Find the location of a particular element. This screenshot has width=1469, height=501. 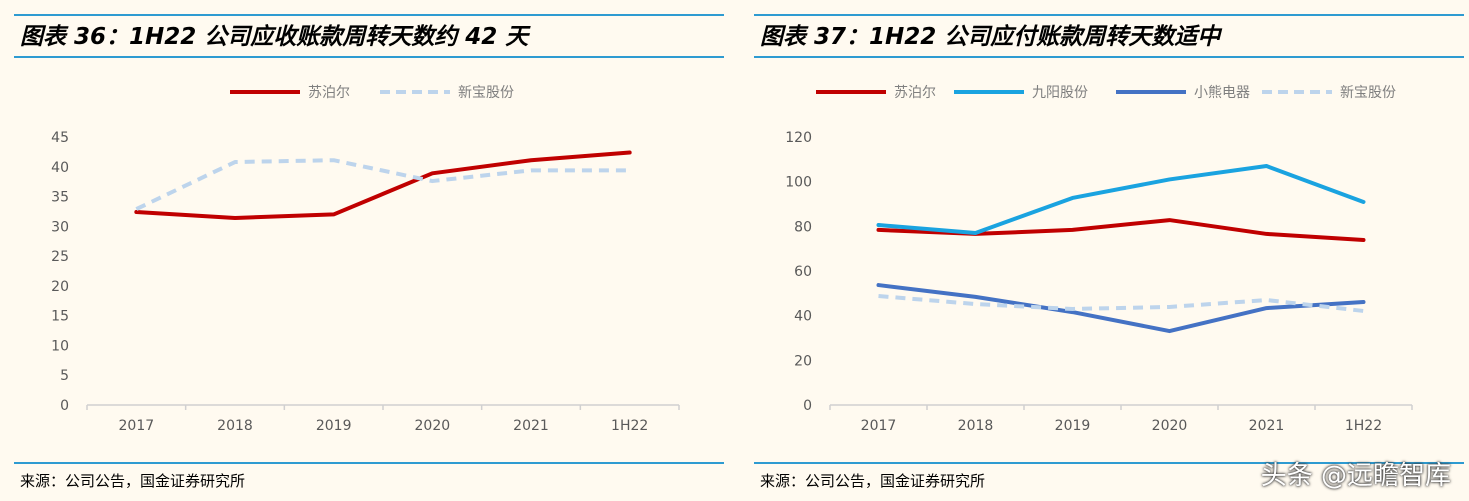

y-tick-label: 35 is located at coordinates (60, 198).